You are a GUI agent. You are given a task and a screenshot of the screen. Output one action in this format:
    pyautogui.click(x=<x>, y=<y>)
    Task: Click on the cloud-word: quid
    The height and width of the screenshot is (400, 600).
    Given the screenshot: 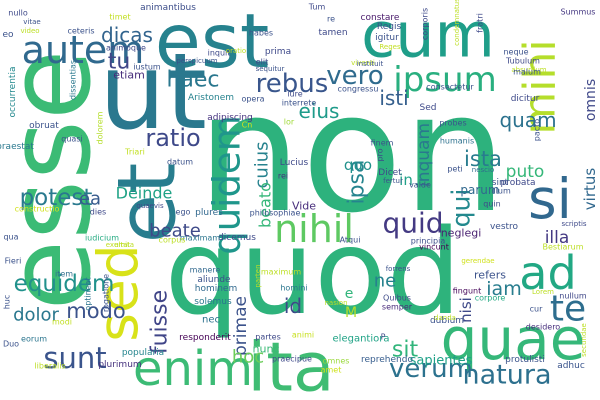 What is the action you would take?
    pyautogui.click(x=412, y=223)
    